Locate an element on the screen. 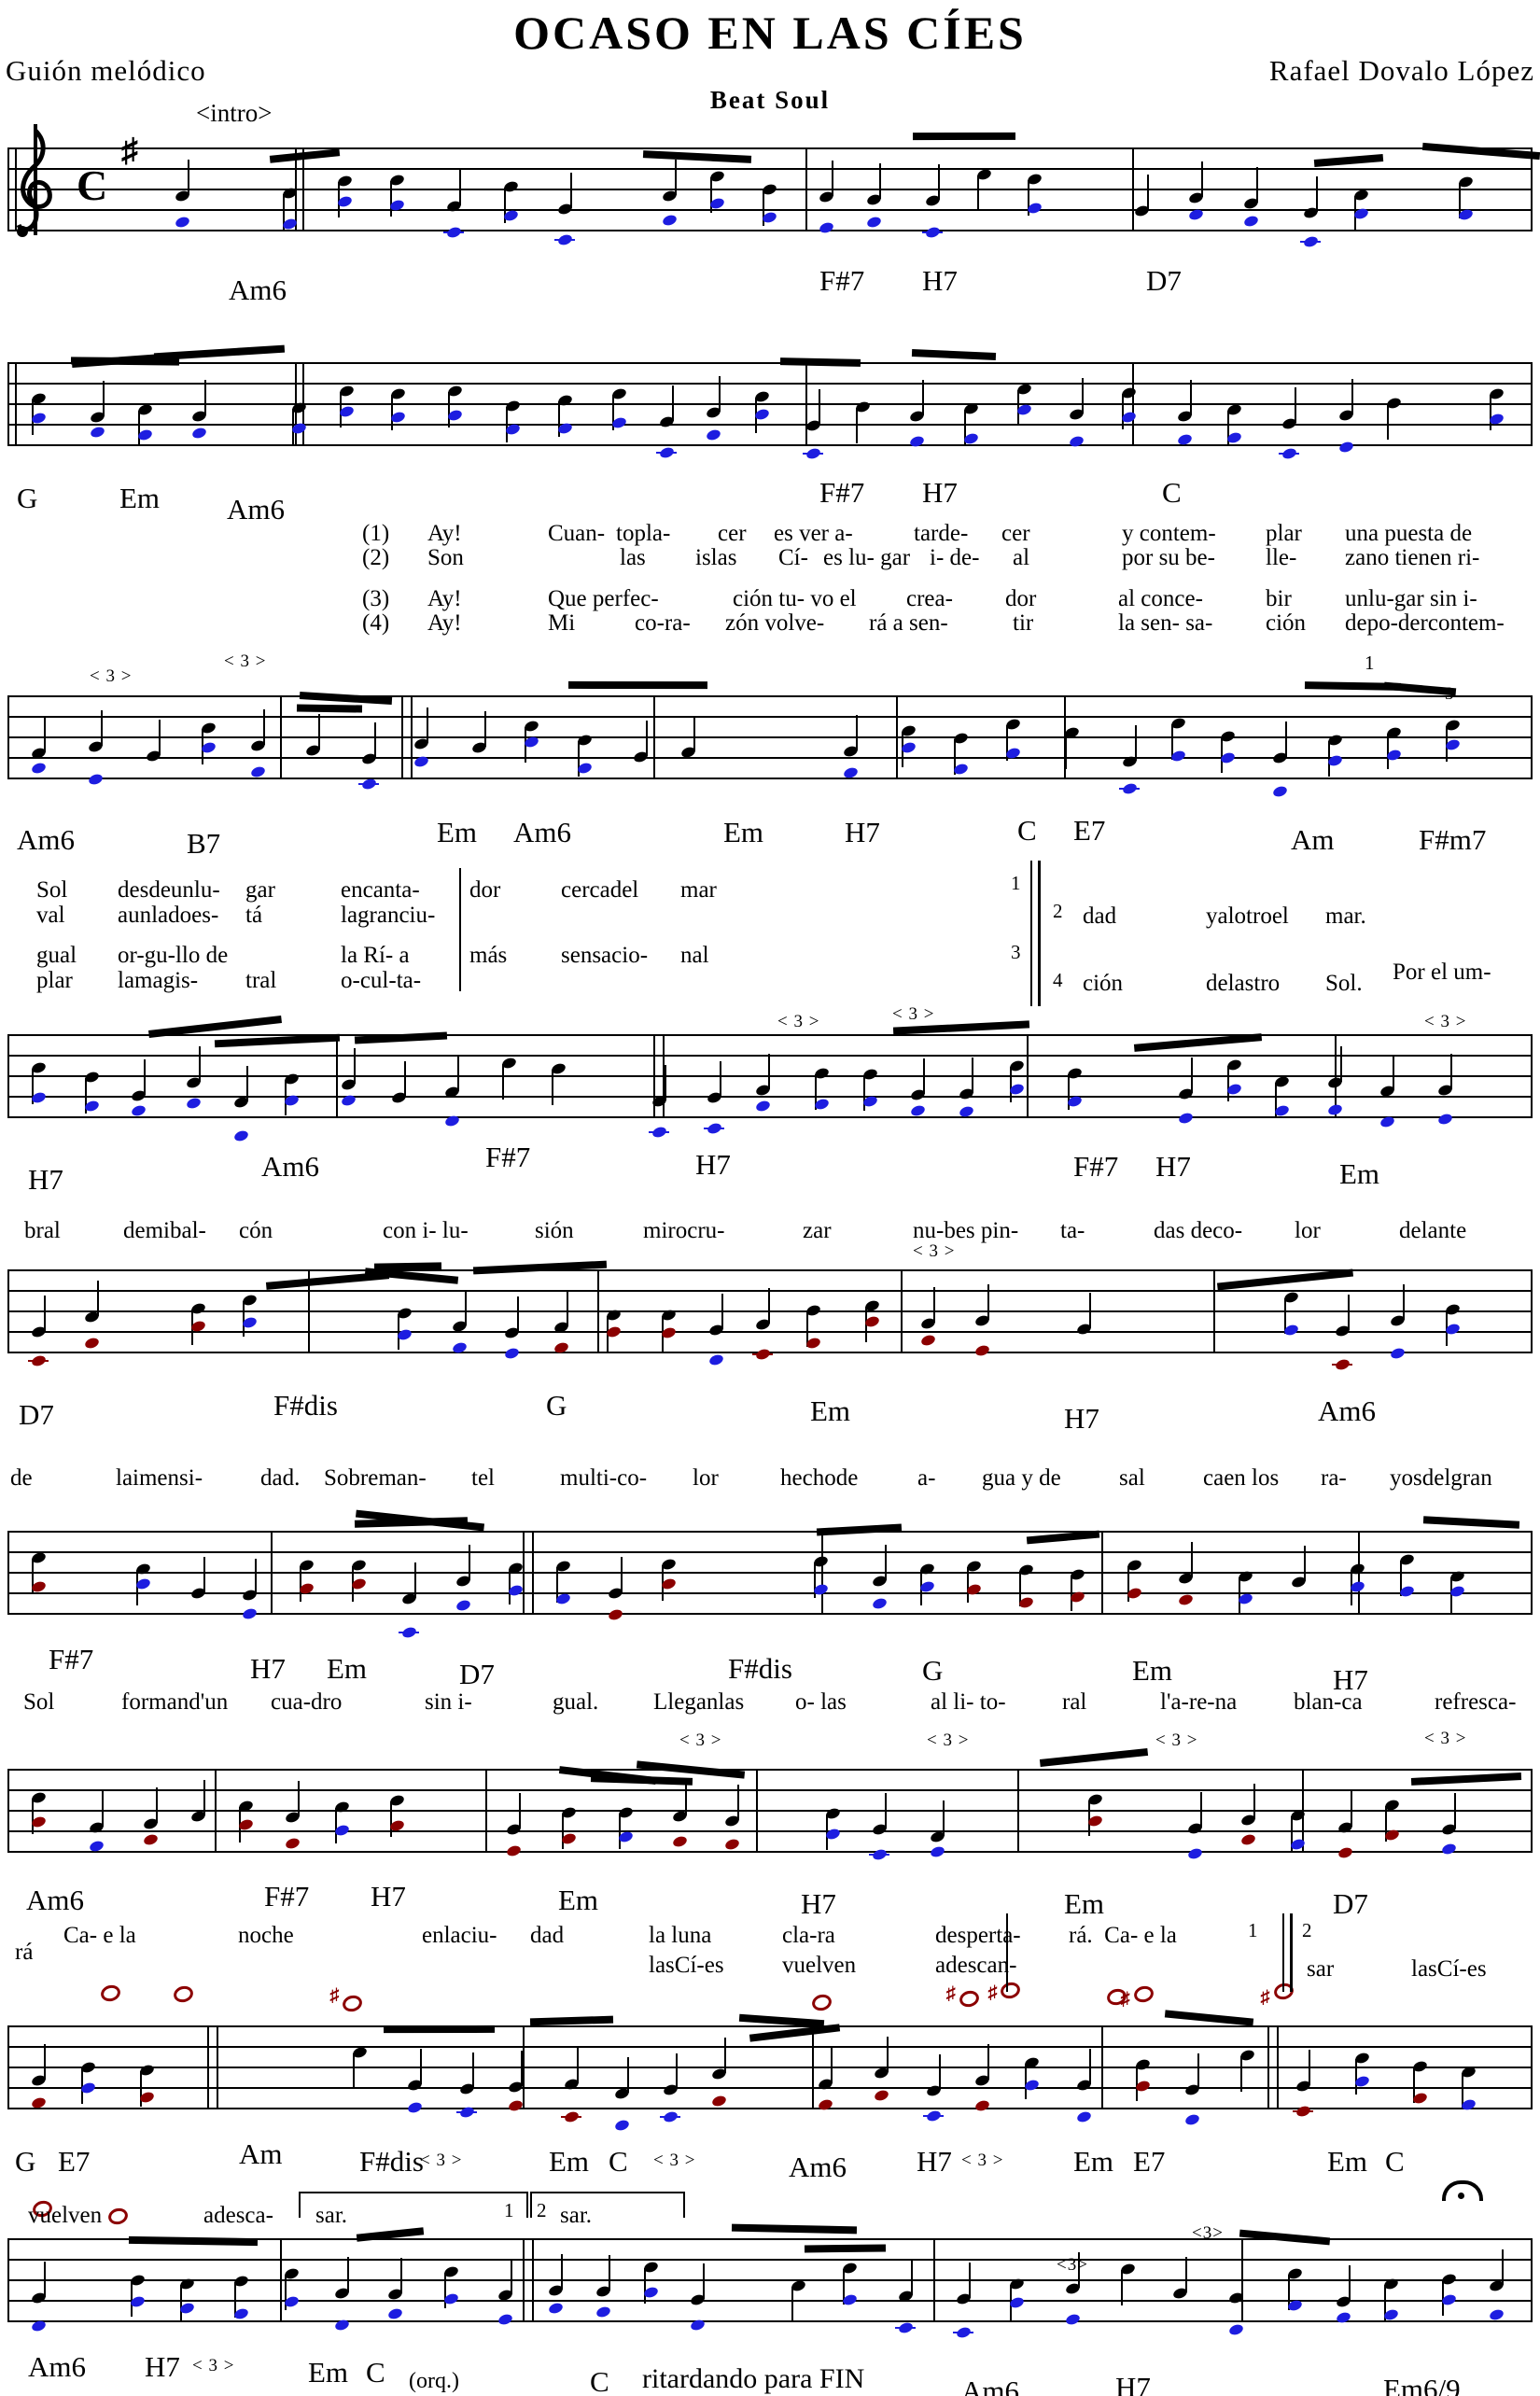 Image resolution: width=1540 pixels, height=2396 pixels. lyric-syllable: dad. is located at coordinates (280, 1478).